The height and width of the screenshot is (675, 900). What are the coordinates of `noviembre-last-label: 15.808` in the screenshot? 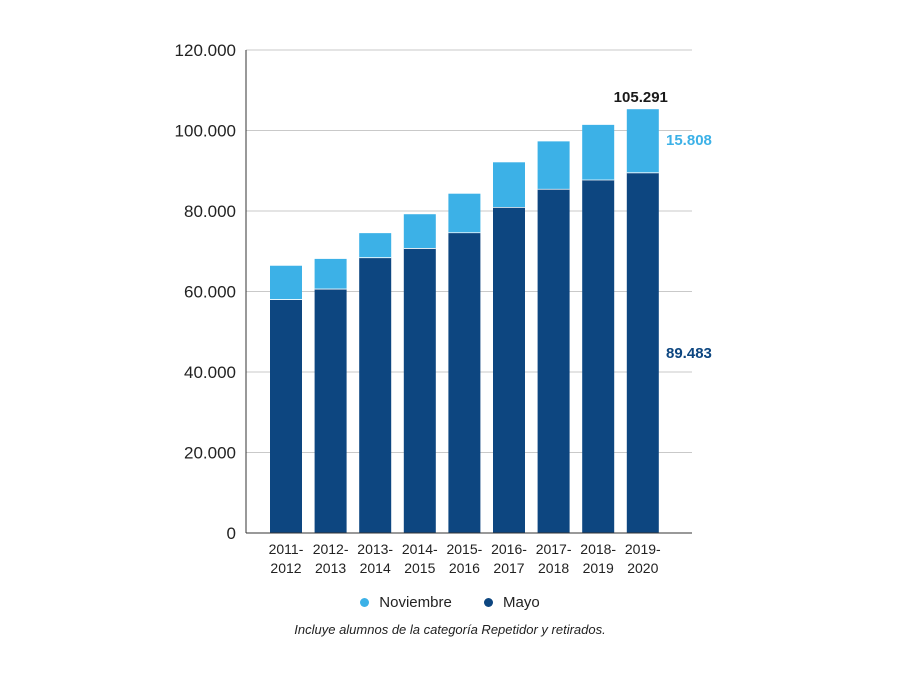 It's located at (689, 140).